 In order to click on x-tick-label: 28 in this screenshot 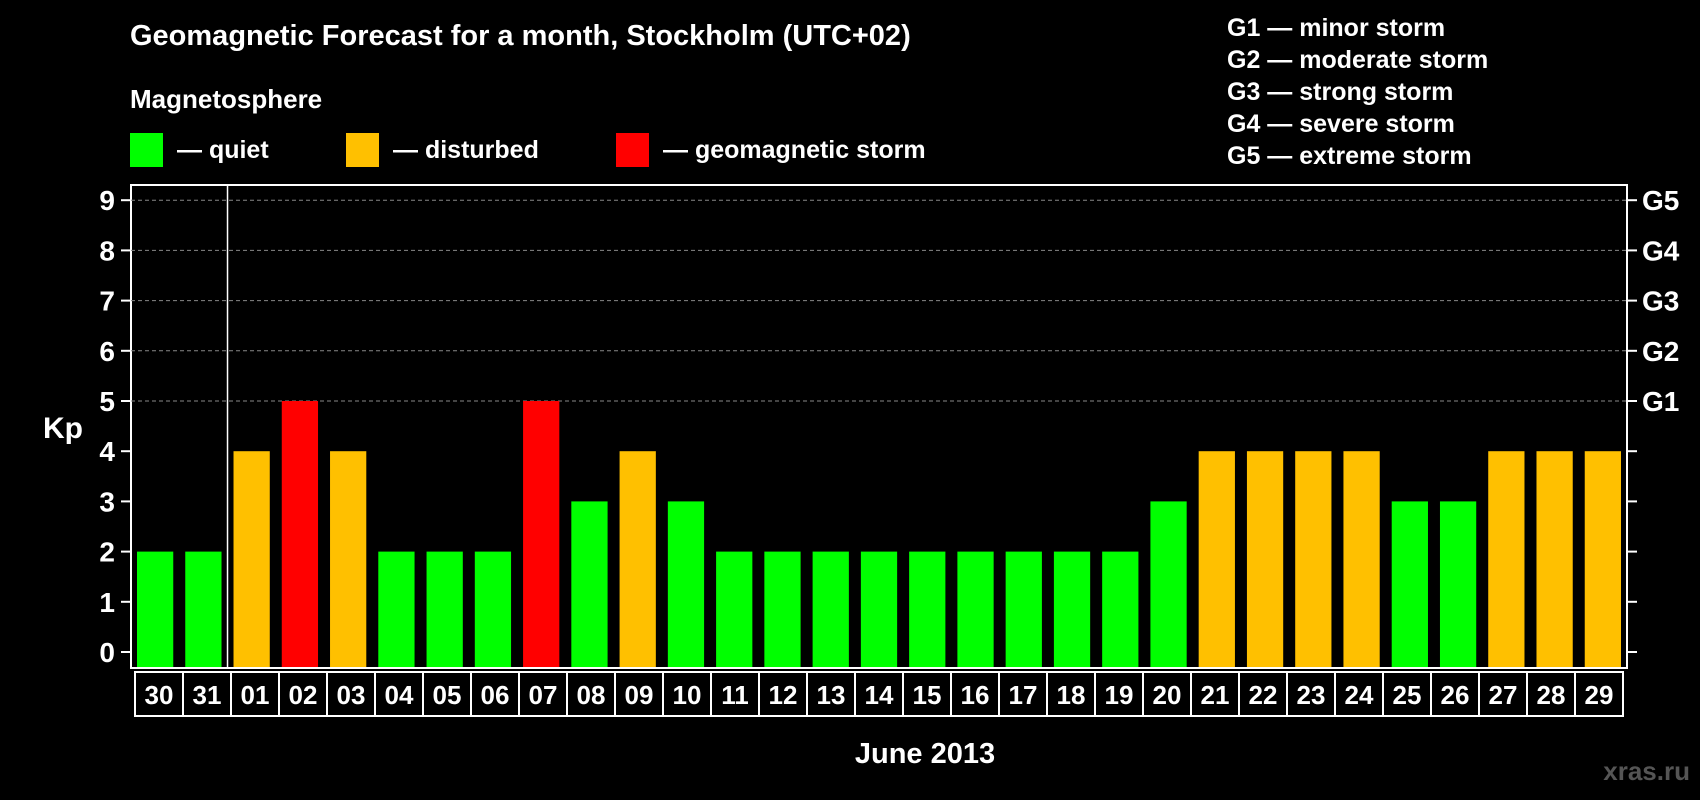, I will do `click(1551, 695)`.